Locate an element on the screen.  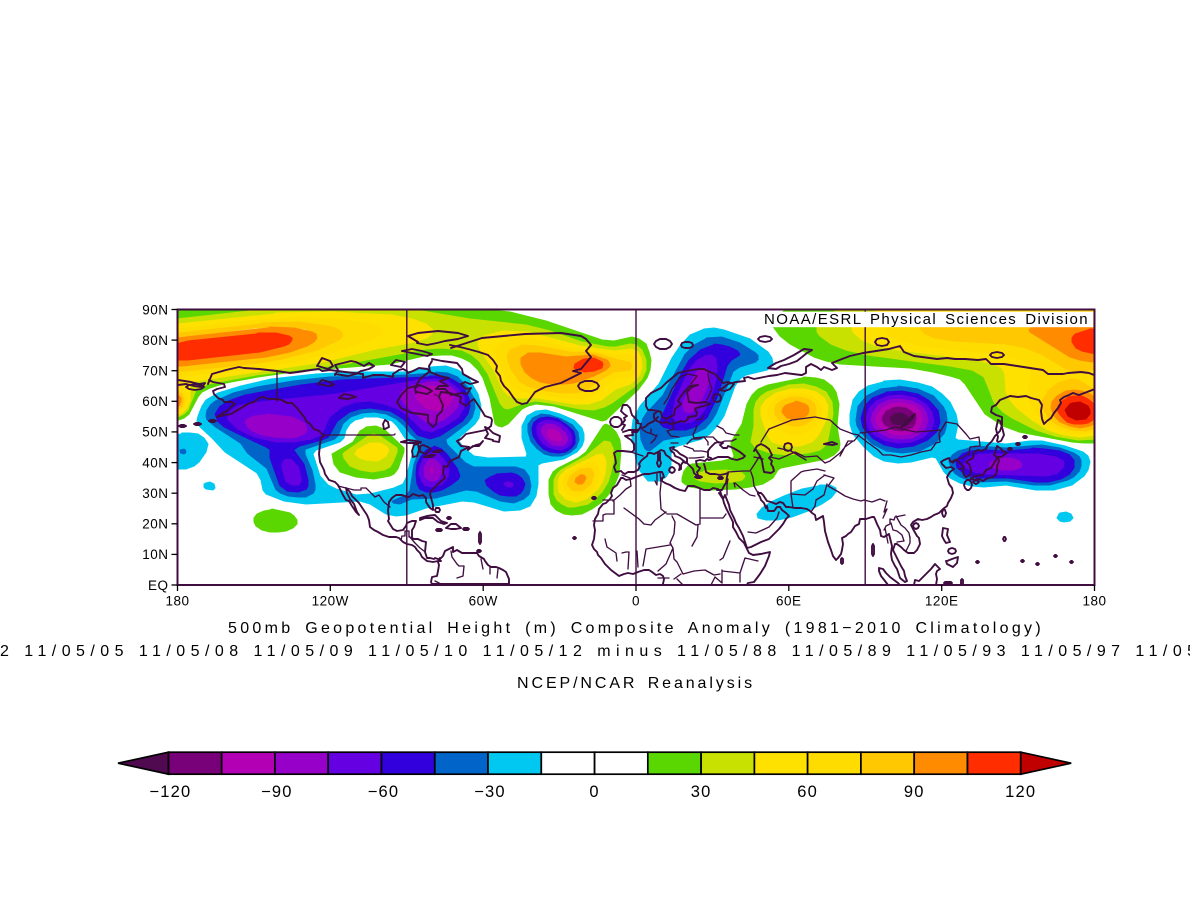
svg-text: 120 is located at coordinates (1020, 792).